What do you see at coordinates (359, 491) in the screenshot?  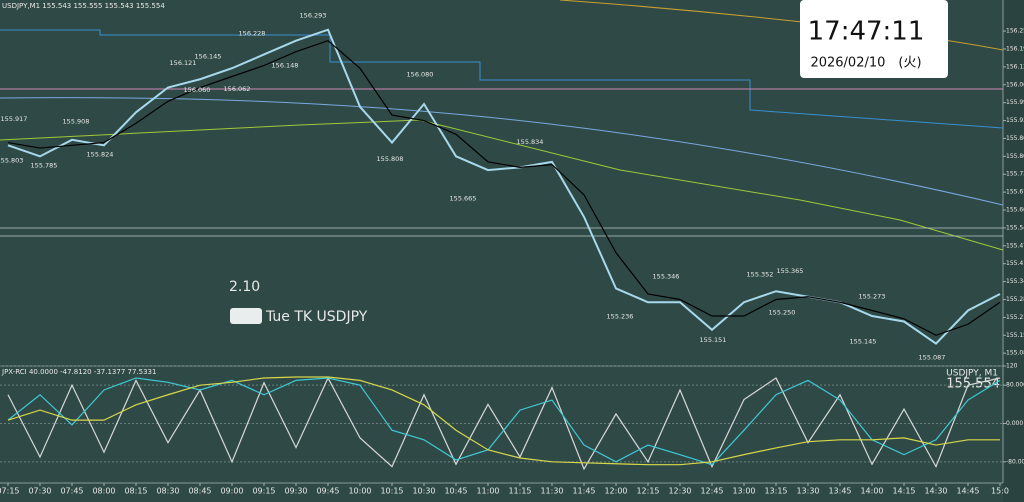 I see `x-tick-label: 10:00` at bounding box center [359, 491].